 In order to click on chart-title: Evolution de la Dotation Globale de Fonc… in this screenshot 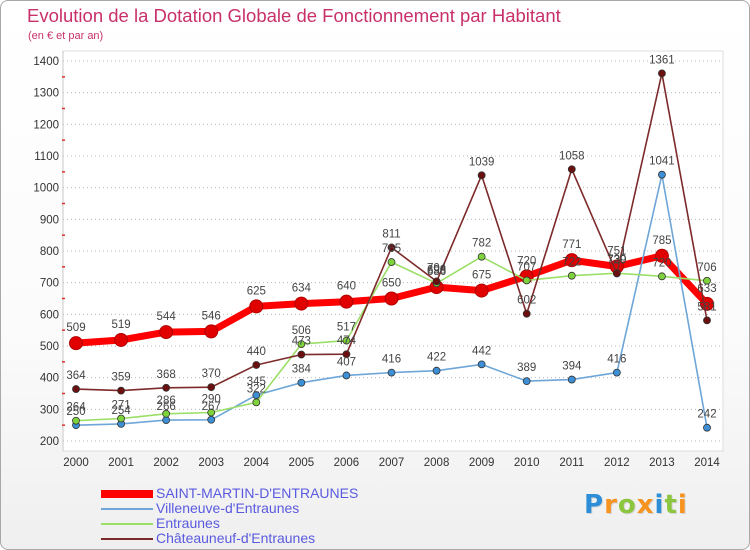, I will do `click(294, 15)`.